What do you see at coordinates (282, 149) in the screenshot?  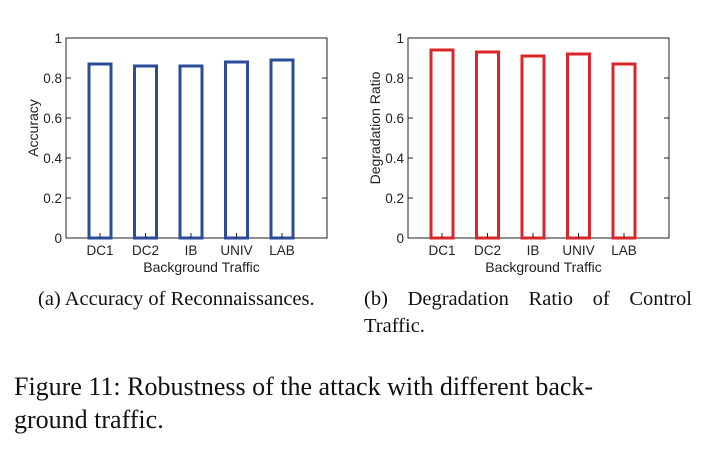 I see `accuracy-bar-lab` at bounding box center [282, 149].